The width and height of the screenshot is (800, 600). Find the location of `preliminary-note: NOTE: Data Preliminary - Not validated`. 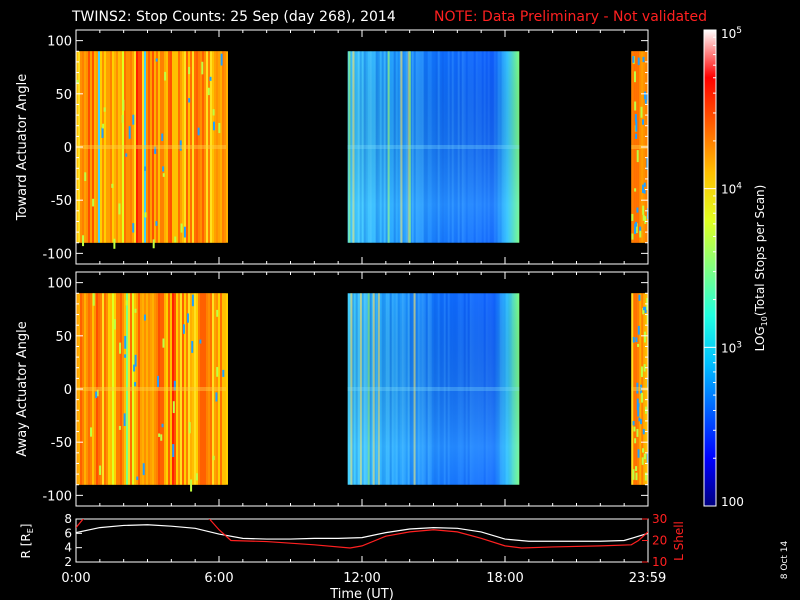

preliminary-note: NOTE: Data Preliminary - Not validated is located at coordinates (570, 17).